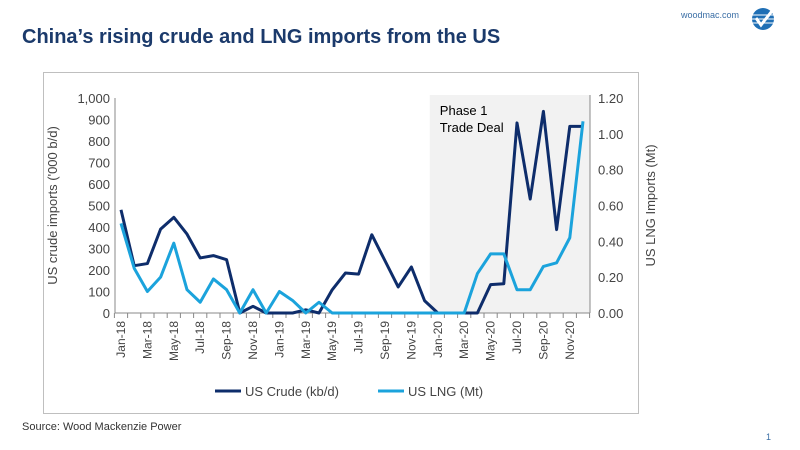 The height and width of the screenshot is (450, 800). What do you see at coordinates (464, 110) in the screenshot?
I see `annotation-label: Phase 1` at bounding box center [464, 110].